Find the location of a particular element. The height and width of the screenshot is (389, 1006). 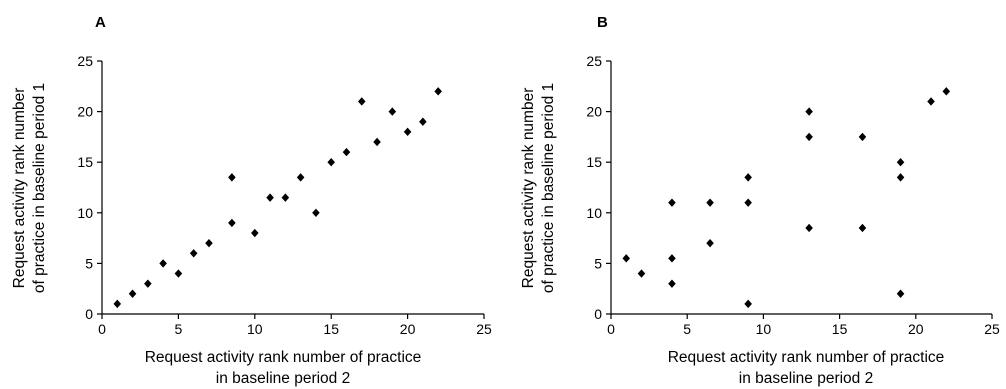

panel-label: A is located at coordinates (100, 22).